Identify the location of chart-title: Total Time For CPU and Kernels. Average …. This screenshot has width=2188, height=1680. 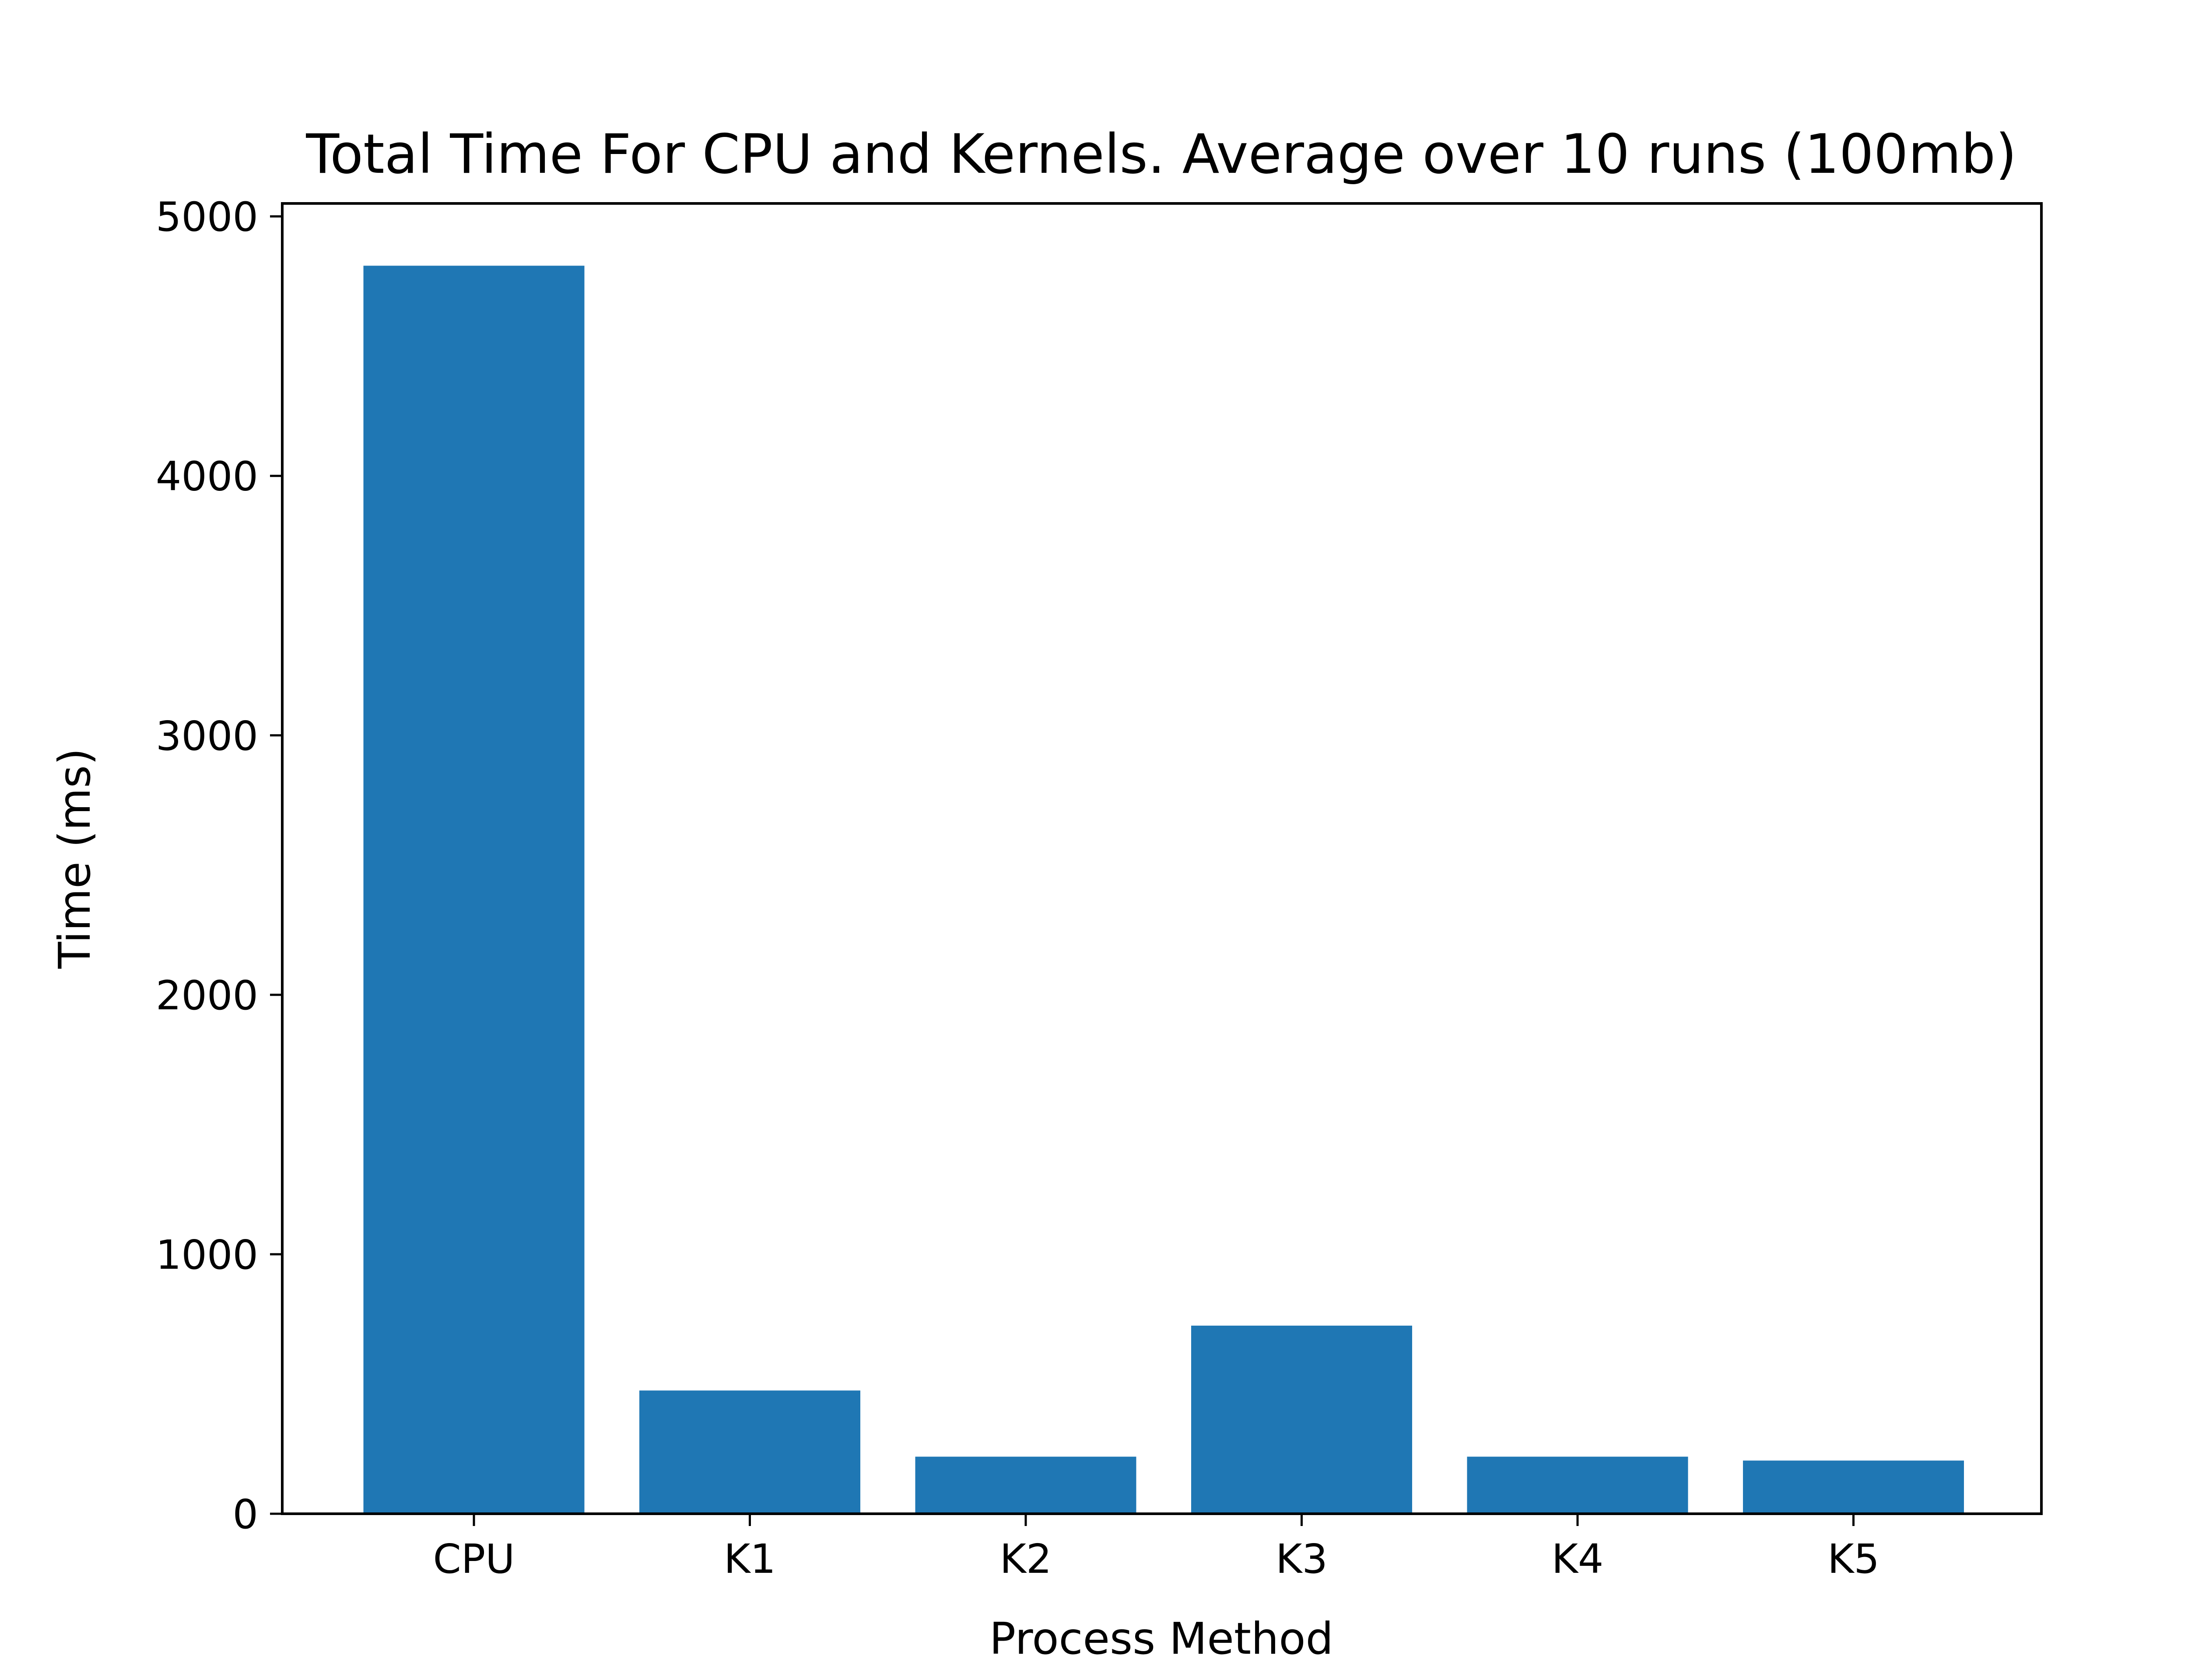
(1161, 154).